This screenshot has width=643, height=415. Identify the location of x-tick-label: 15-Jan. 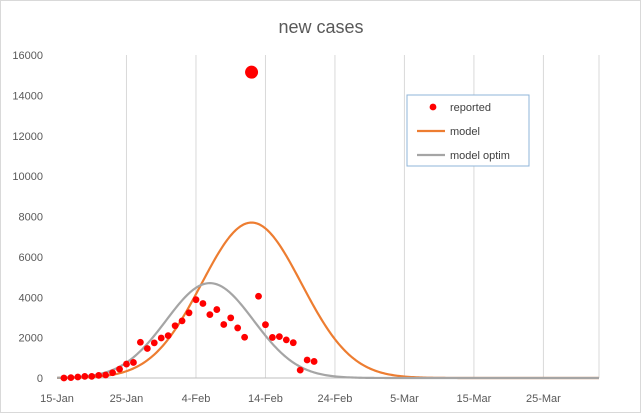
(57, 399).